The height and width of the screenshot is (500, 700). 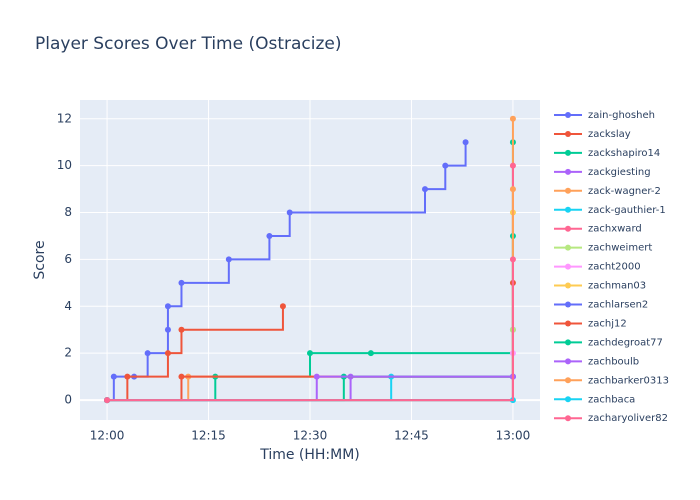 What do you see at coordinates (619, 172) in the screenshot?
I see `legend-label: zackgiesting` at bounding box center [619, 172].